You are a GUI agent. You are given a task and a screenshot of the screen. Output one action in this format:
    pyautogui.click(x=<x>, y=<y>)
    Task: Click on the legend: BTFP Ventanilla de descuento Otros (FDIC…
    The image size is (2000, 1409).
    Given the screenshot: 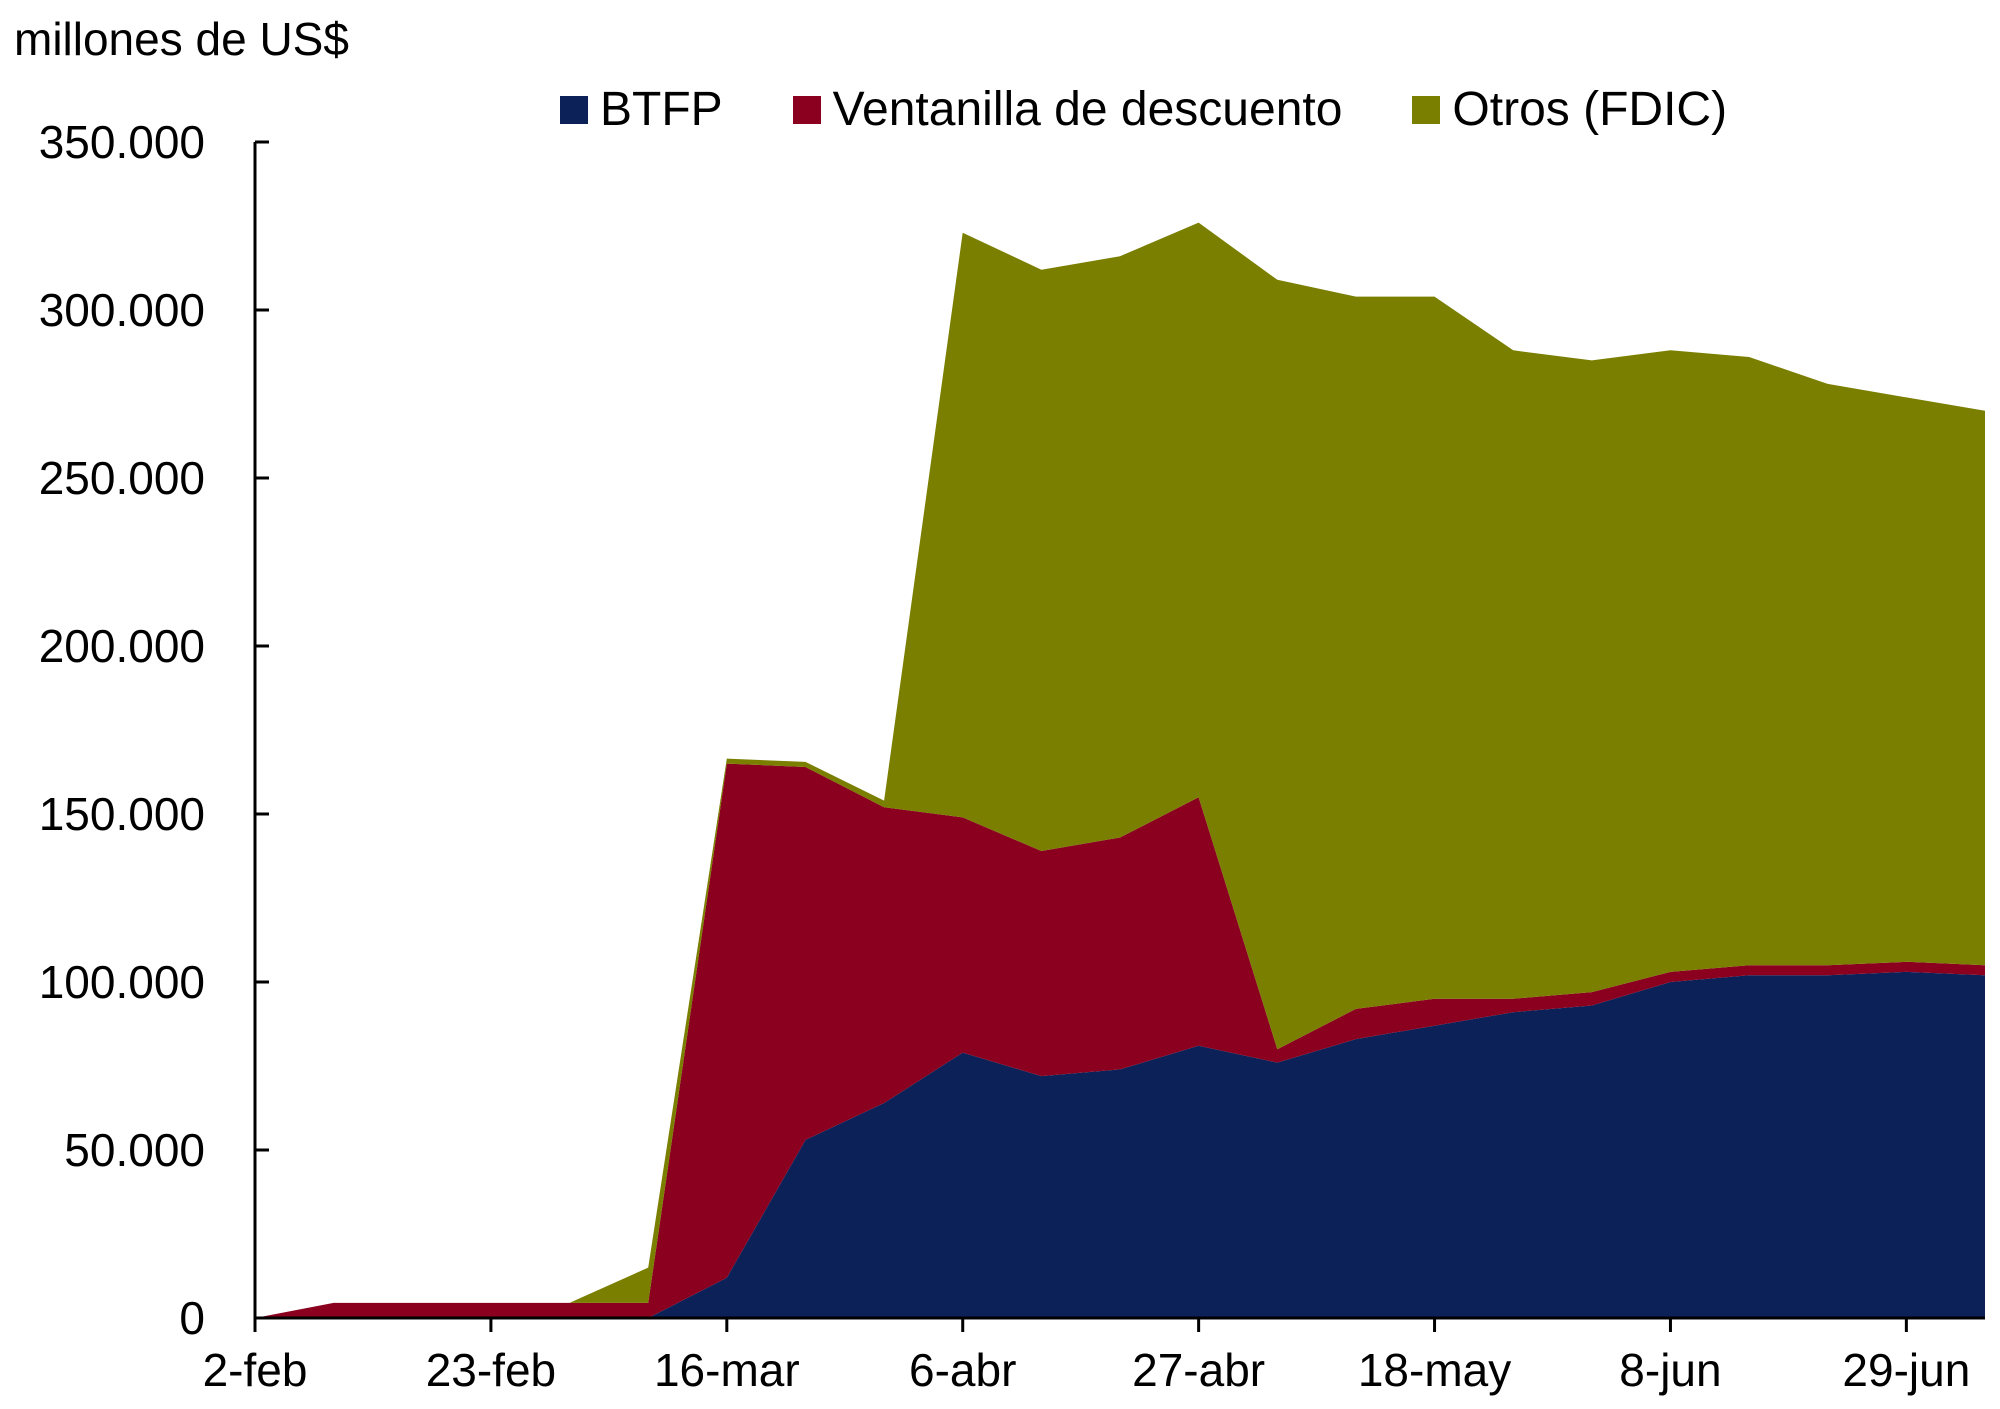 What is the action you would take?
    pyautogui.click(x=1178, y=109)
    